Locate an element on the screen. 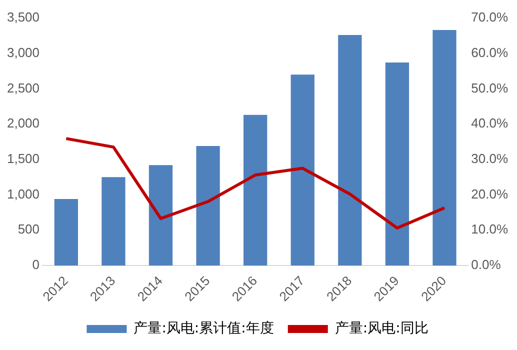 This screenshot has width=517, height=350. y-tick-label: 1,500 is located at coordinates (23, 158).